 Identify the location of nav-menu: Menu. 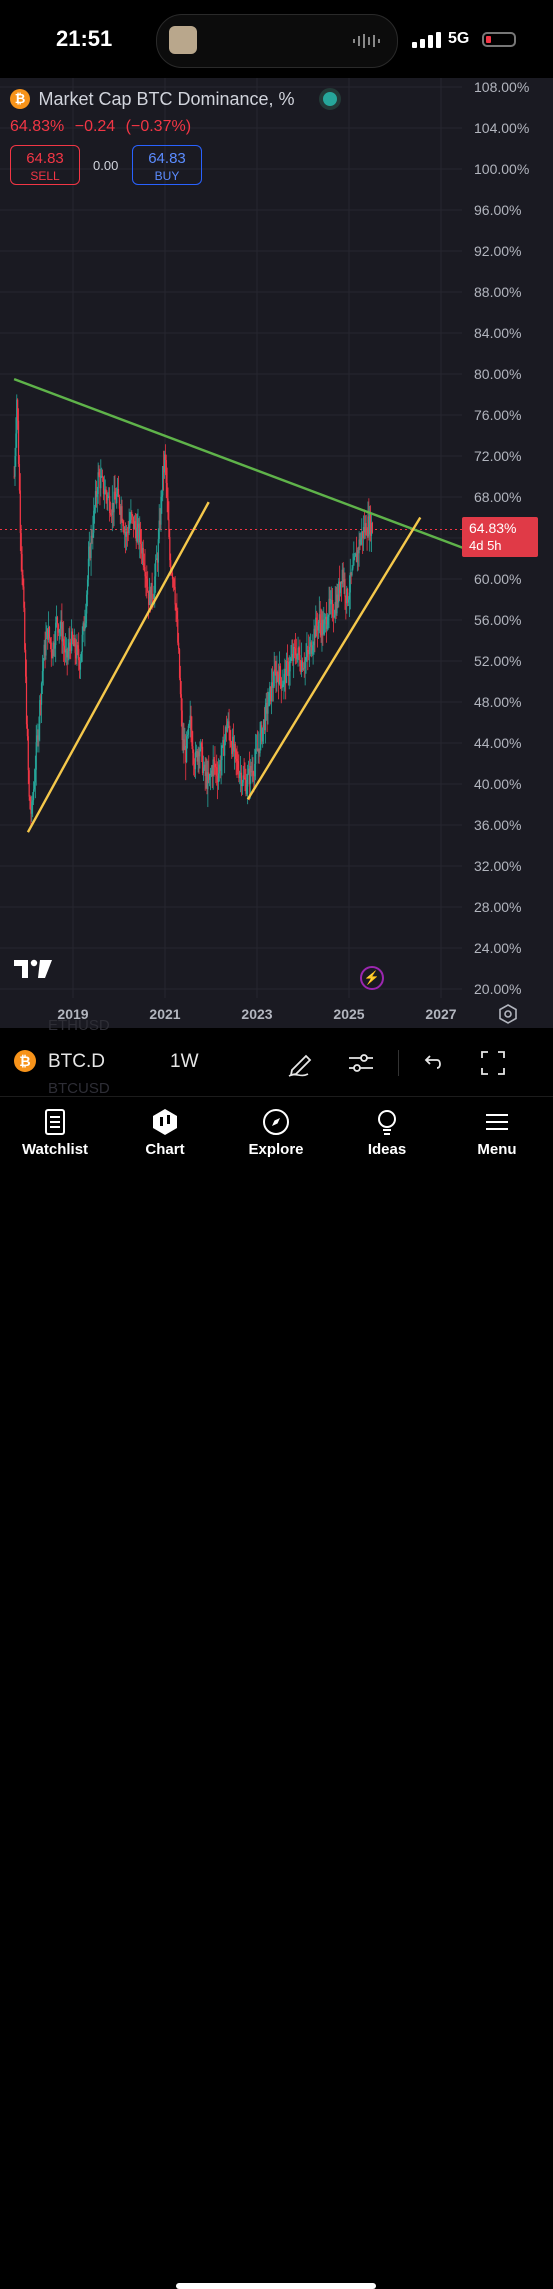
(497, 1132).